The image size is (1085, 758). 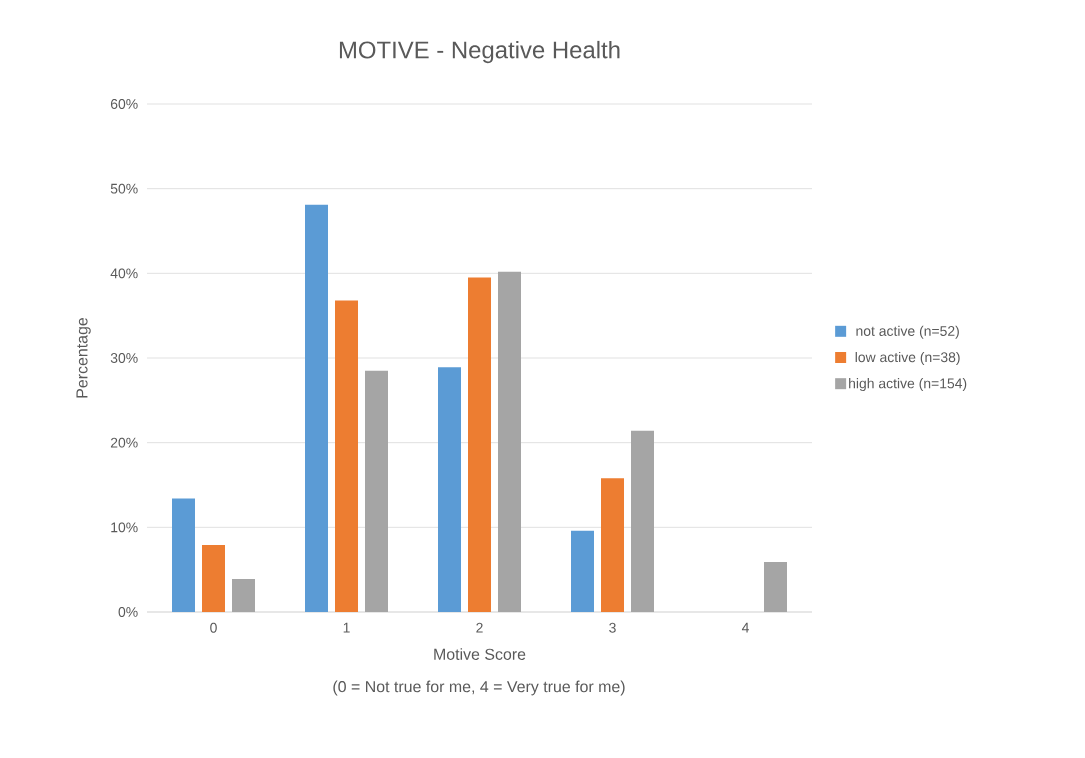 What do you see at coordinates (479, 52) in the screenshot?
I see `chart-title: MOTIVE - Negative Health` at bounding box center [479, 52].